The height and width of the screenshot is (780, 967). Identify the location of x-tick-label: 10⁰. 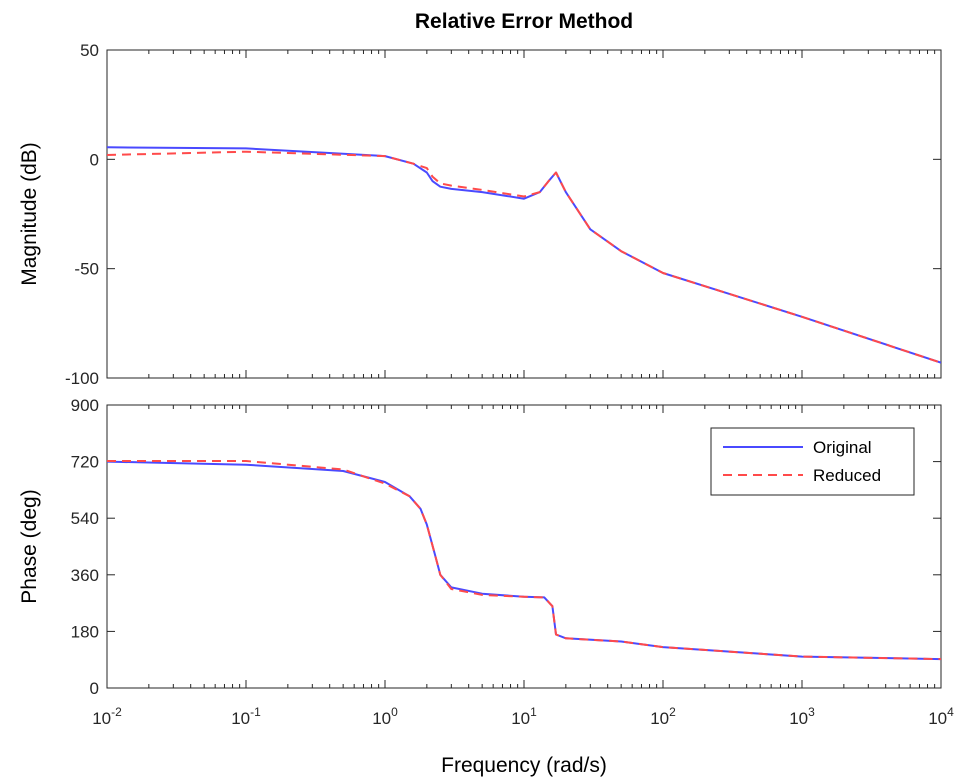
(385, 716).